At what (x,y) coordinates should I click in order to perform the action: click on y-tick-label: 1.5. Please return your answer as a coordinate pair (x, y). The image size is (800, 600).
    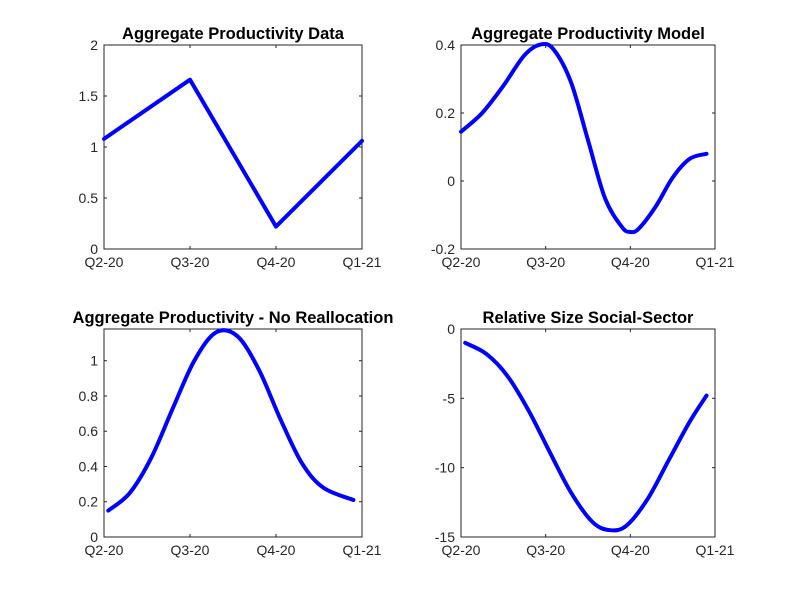
    Looking at the image, I should click on (89, 96).